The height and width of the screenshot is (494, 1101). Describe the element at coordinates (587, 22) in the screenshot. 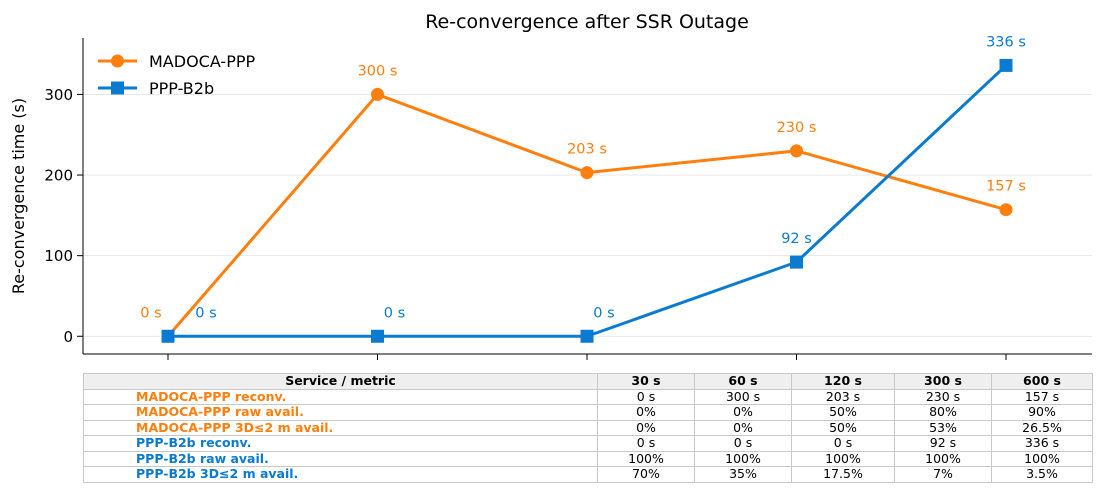

I see `chart-title: Re-convergence after SSR Outage` at that location.